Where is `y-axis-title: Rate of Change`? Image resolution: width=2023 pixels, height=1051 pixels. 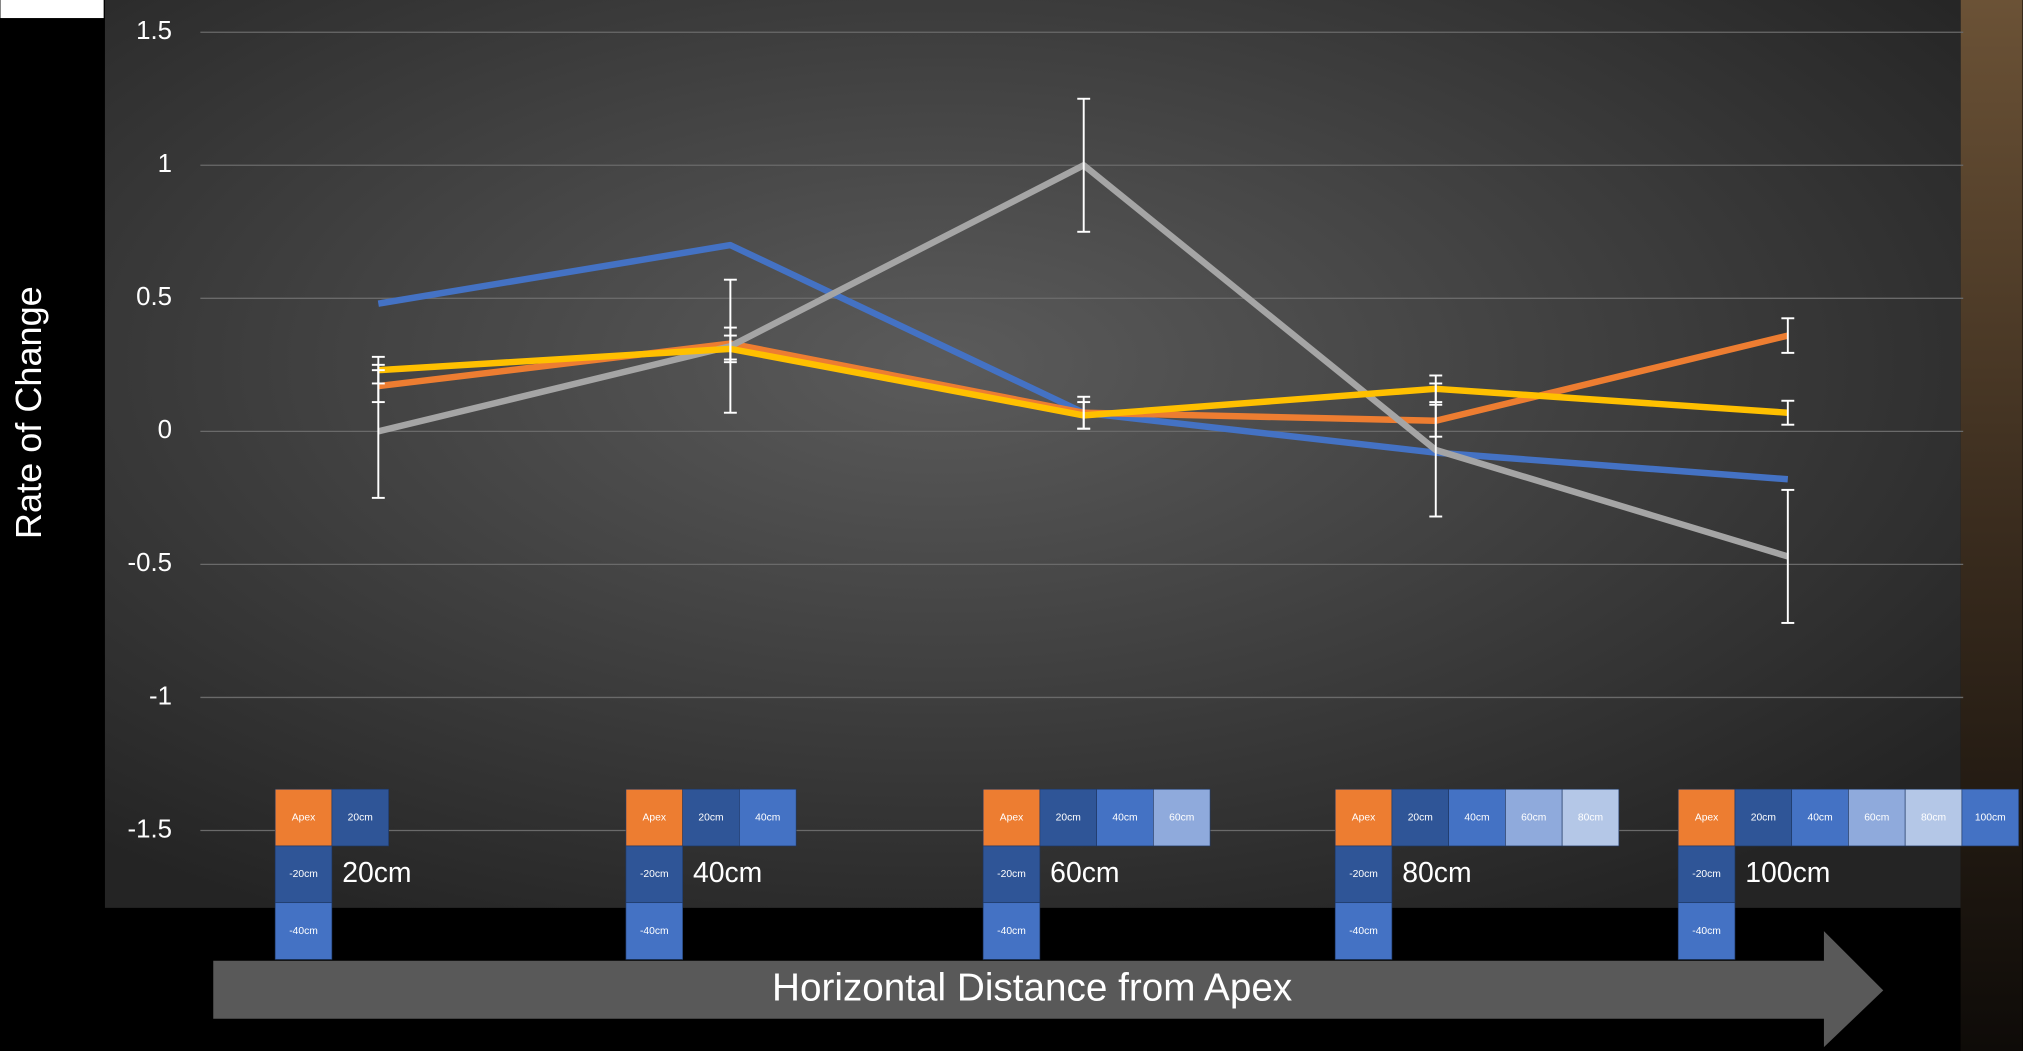 y-axis-title: Rate of Change is located at coordinates (28, 412).